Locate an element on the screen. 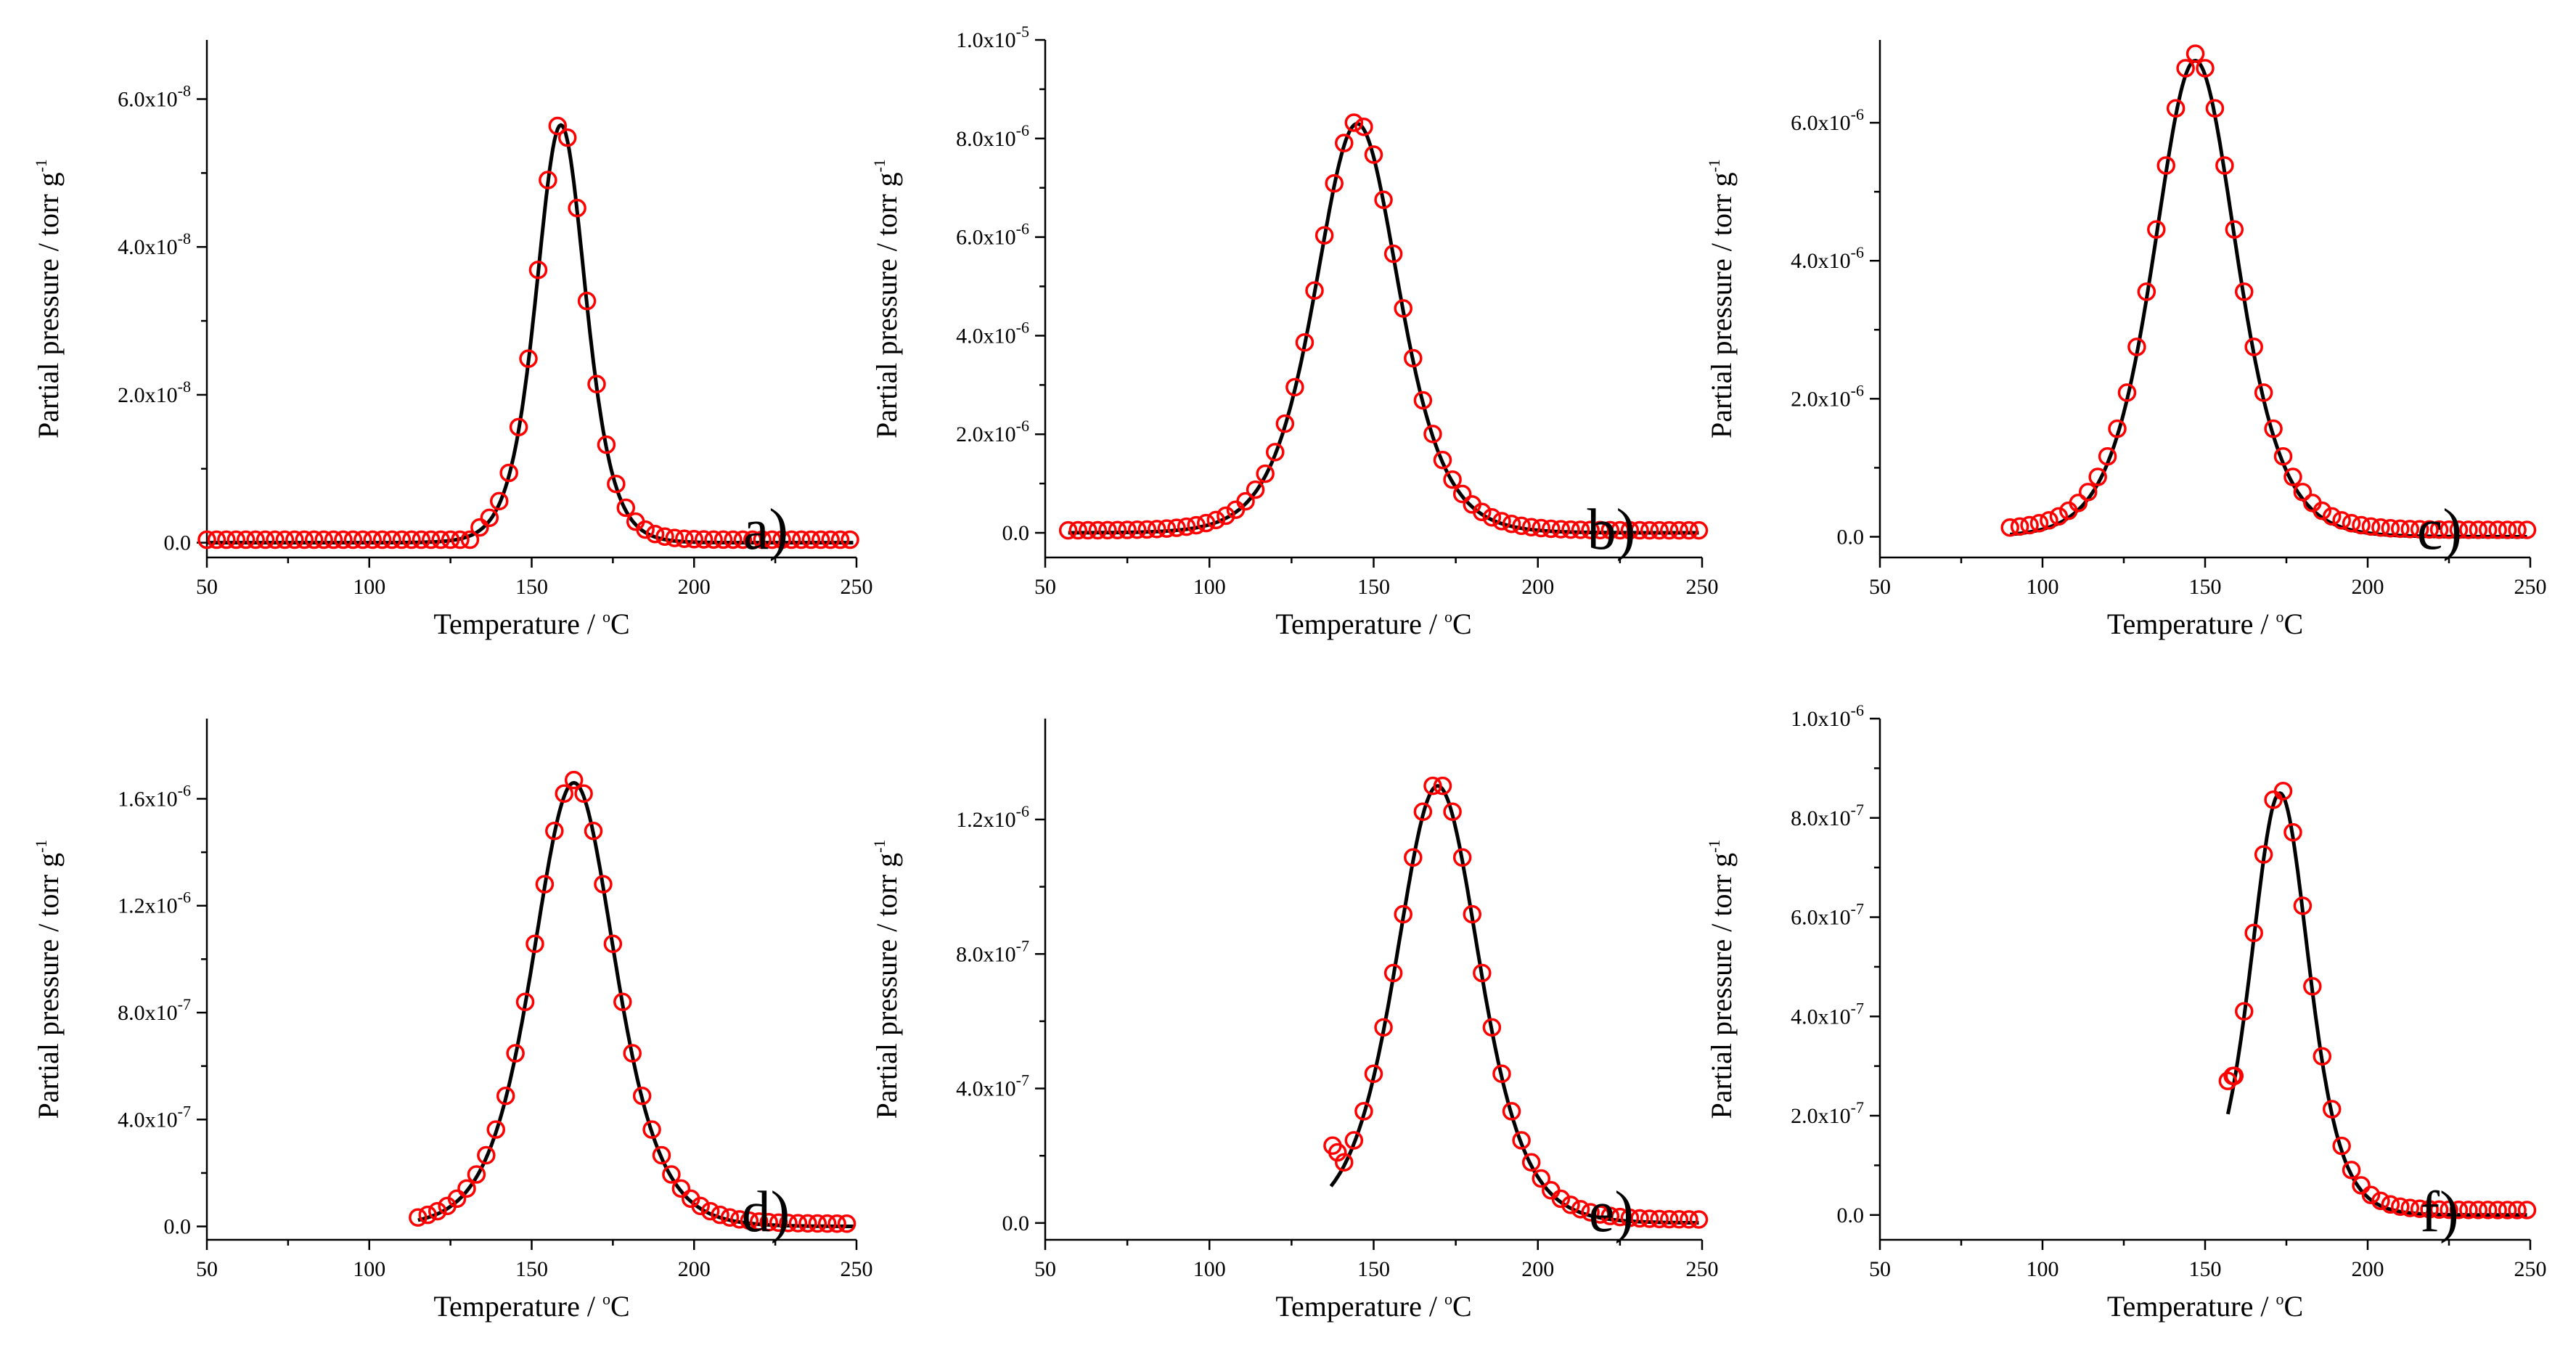 The width and height of the screenshot is (2576, 1369). x-tick-label: 50 is located at coordinates (1045, 587).